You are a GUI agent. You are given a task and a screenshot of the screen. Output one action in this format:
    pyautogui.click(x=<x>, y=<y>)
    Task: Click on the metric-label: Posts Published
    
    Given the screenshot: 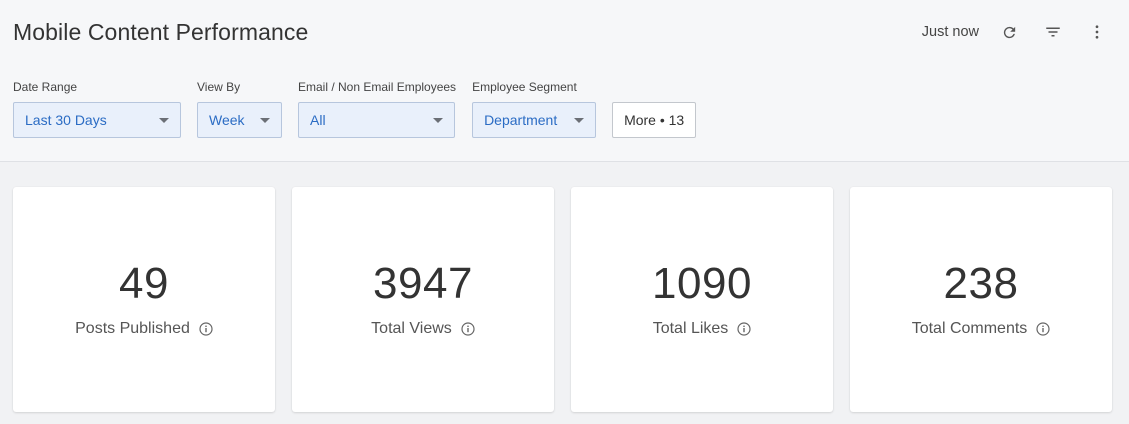 What is the action you would take?
    pyautogui.click(x=132, y=328)
    